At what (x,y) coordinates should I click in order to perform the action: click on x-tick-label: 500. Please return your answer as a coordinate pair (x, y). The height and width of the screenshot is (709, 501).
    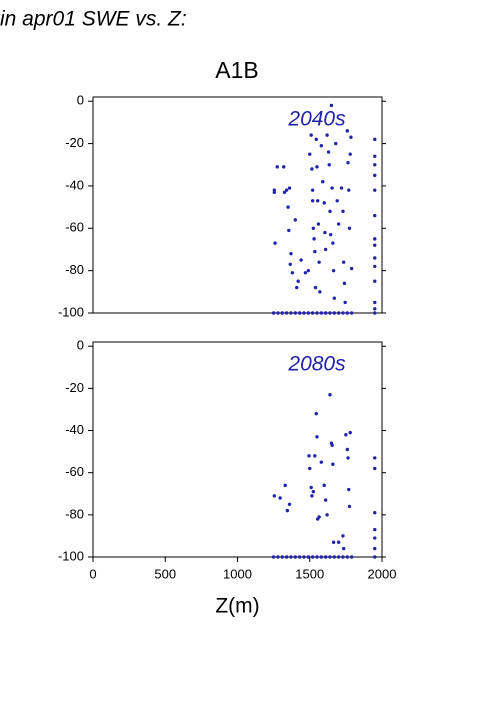
    Looking at the image, I should click on (165, 573).